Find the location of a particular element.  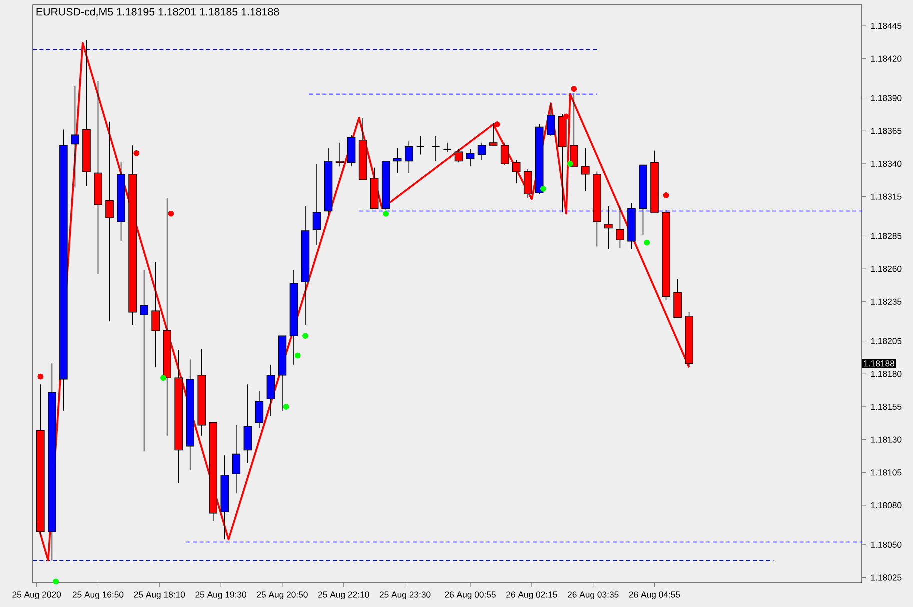

y-tick-label: 1.18420 is located at coordinates (886, 59).